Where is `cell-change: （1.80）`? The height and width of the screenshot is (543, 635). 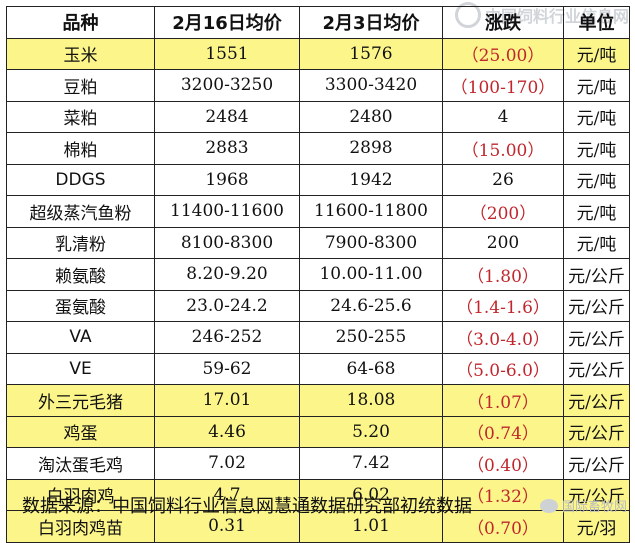 cell-change: （1.80） is located at coordinates (503, 274).